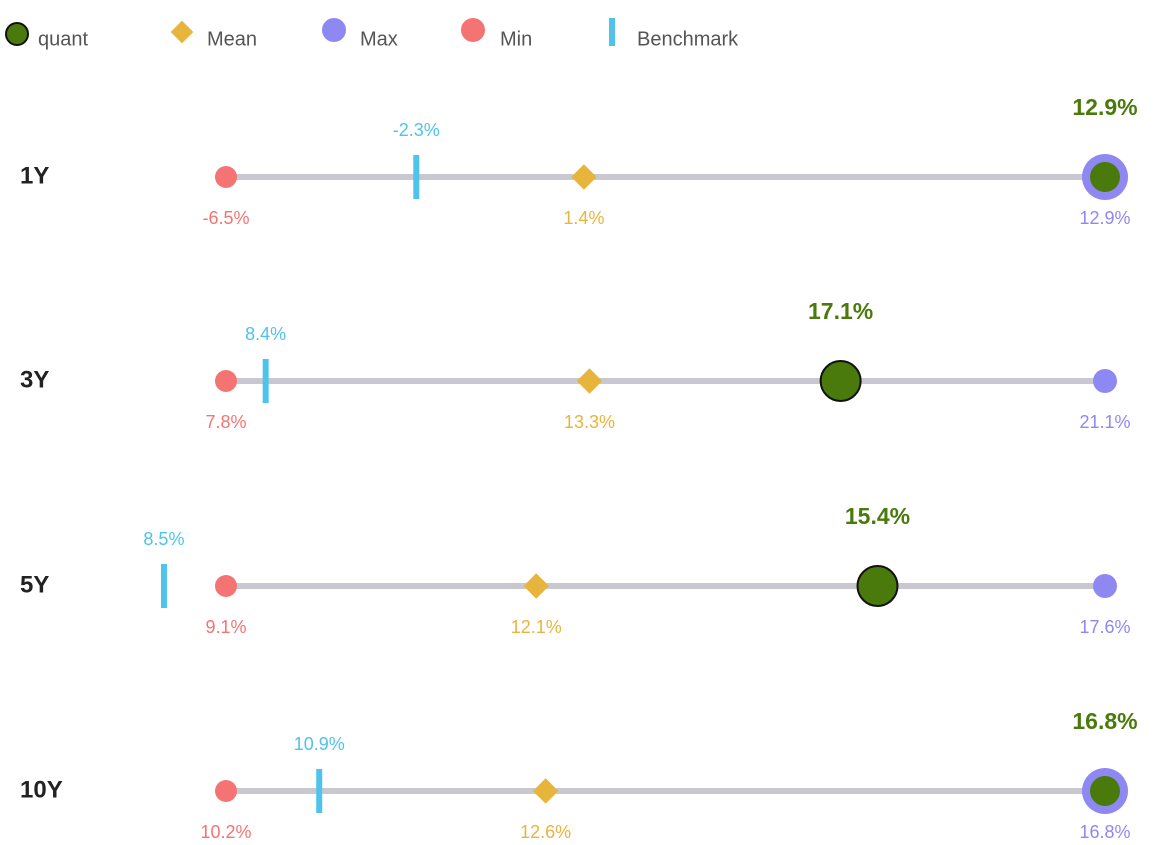 The width and height of the screenshot is (1166, 845). I want to click on row-label: 10Y, so click(41, 789).